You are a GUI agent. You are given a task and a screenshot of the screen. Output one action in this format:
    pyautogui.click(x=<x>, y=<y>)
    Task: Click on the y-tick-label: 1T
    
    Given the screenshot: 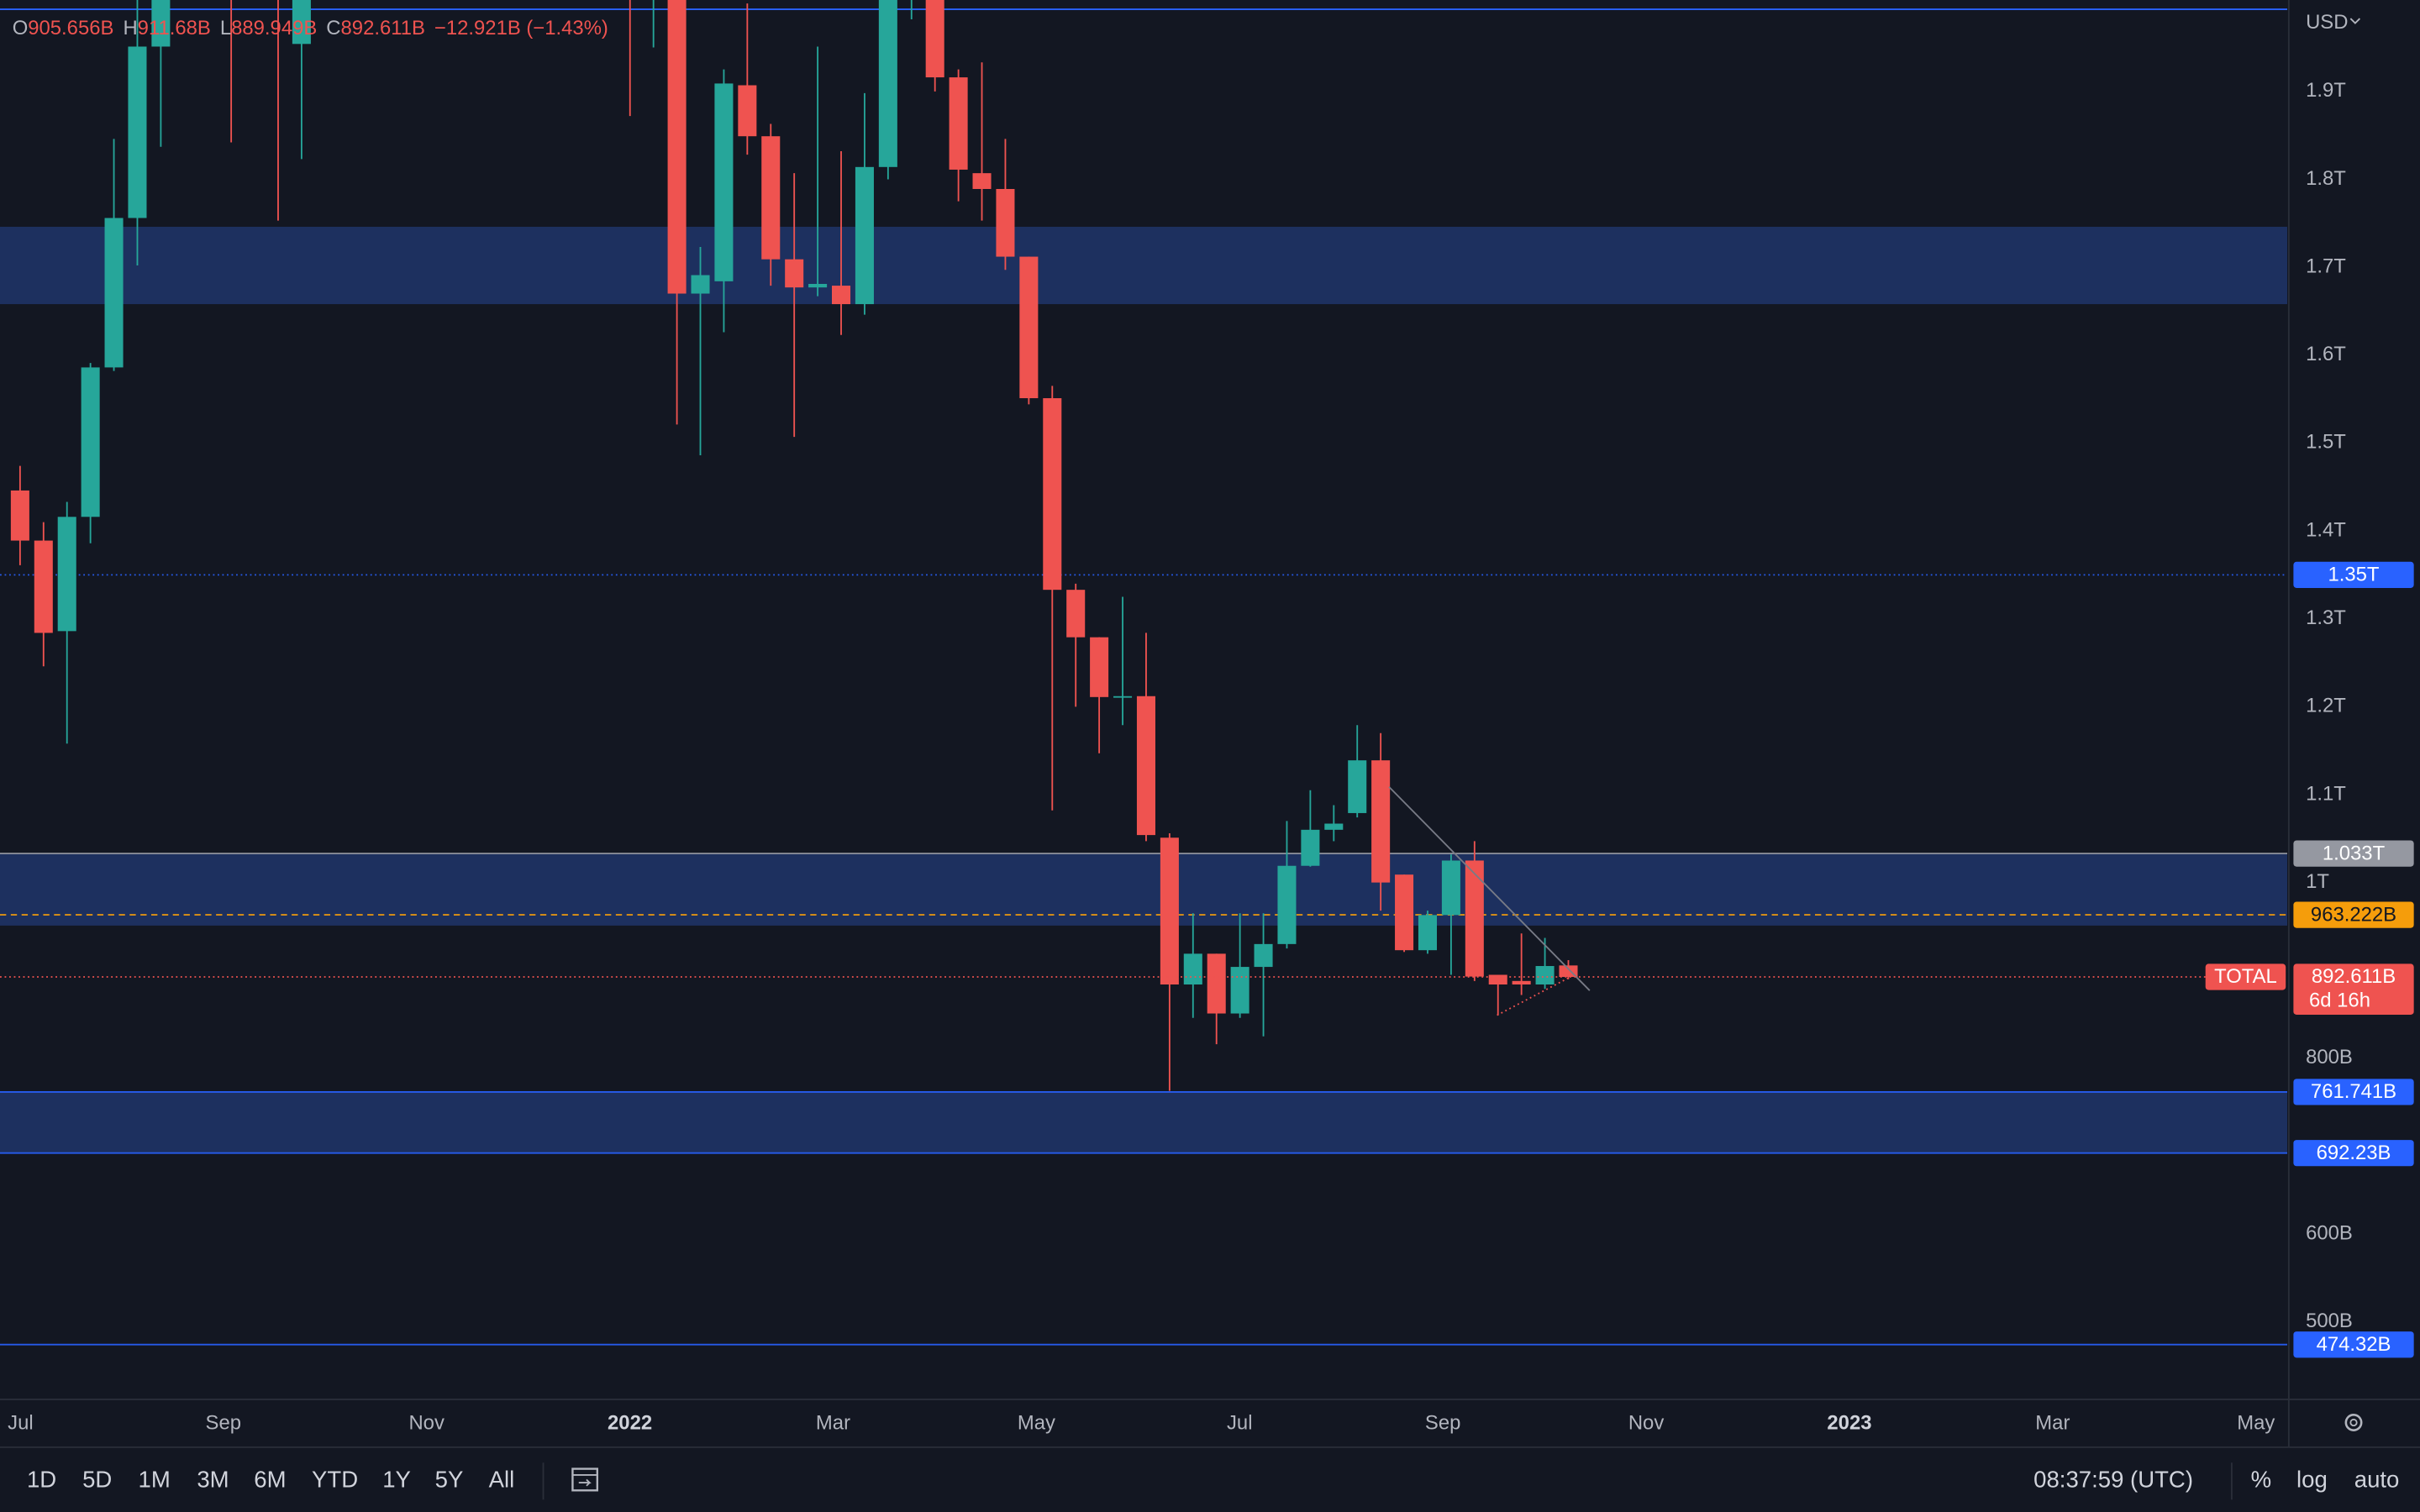 What is the action you would take?
    pyautogui.click(x=2317, y=881)
    